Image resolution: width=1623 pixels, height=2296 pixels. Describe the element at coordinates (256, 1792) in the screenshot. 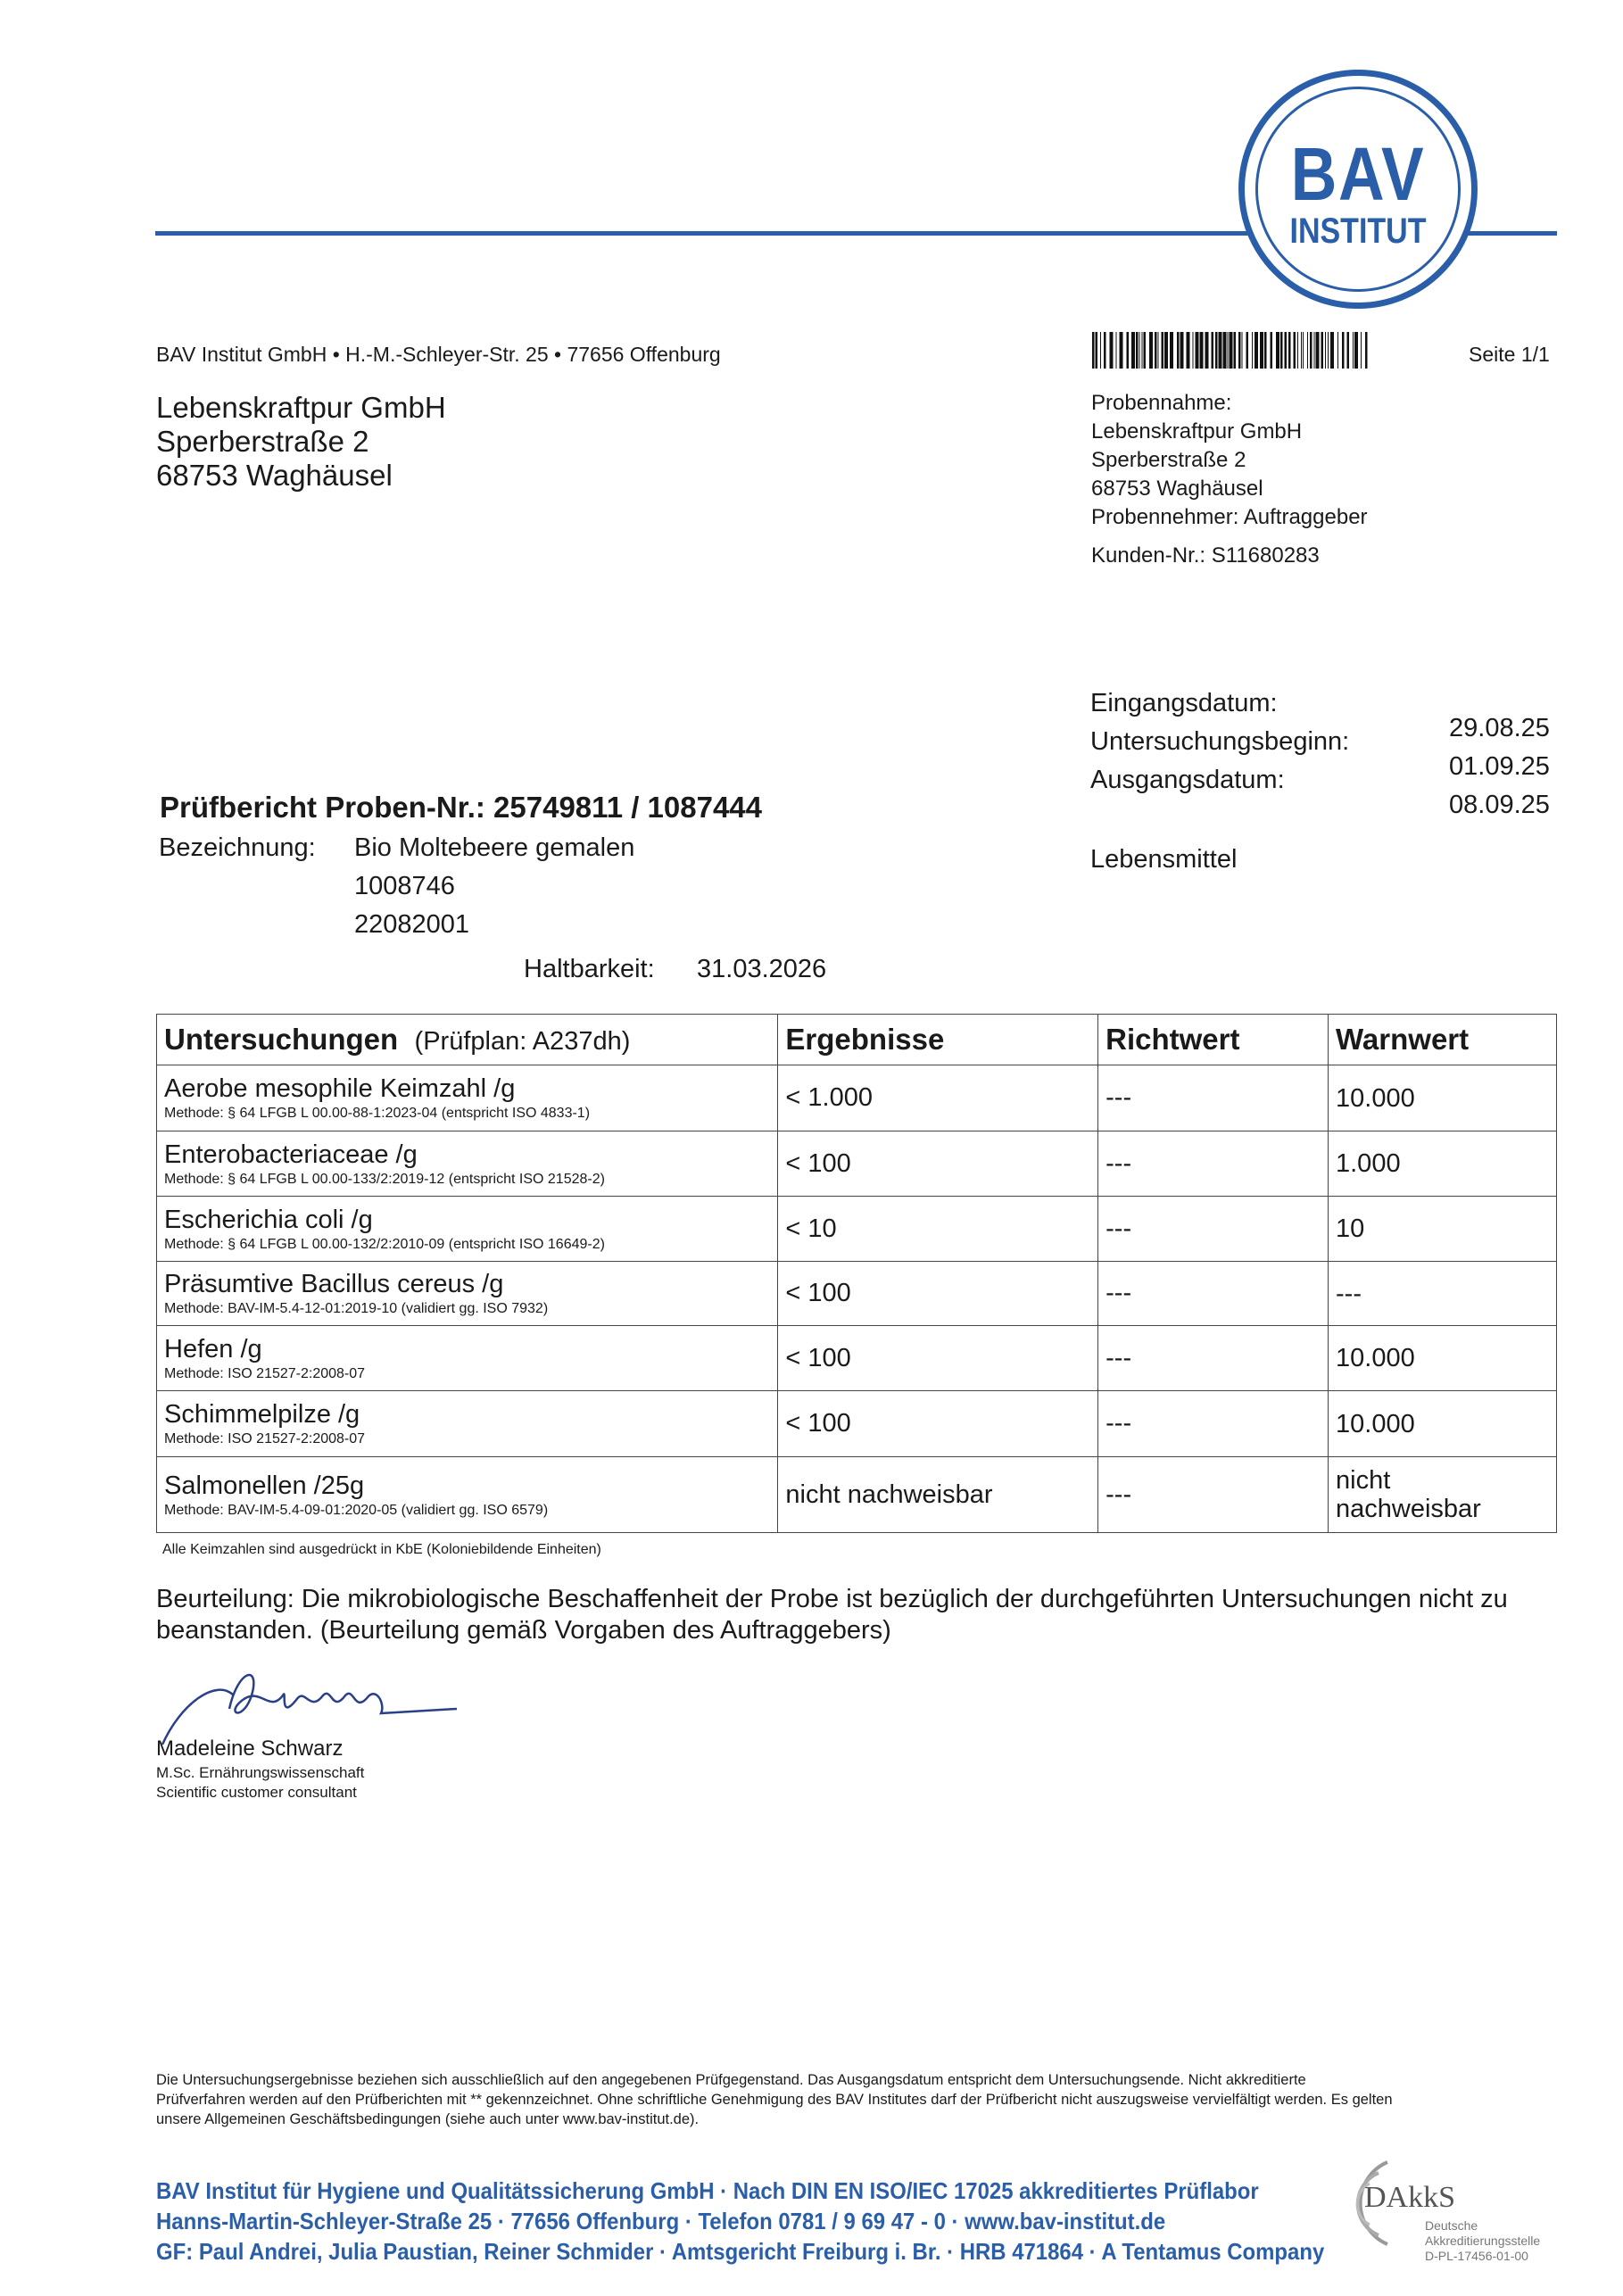

I see `signatory-role: Scientific customer consultant` at that location.